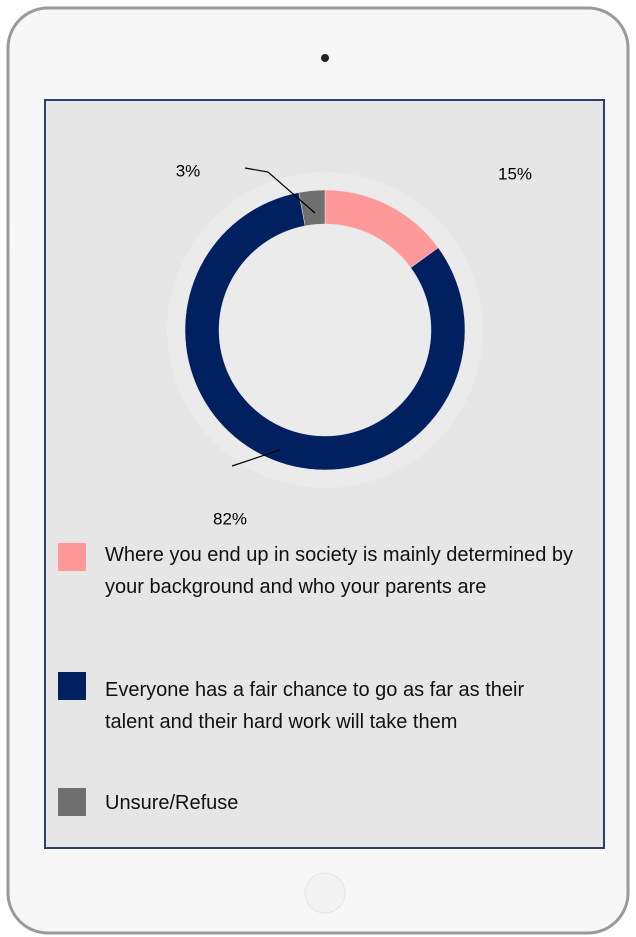 This screenshot has height=937, width=636. What do you see at coordinates (230, 518) in the screenshot?
I see `data-label: 82%` at bounding box center [230, 518].